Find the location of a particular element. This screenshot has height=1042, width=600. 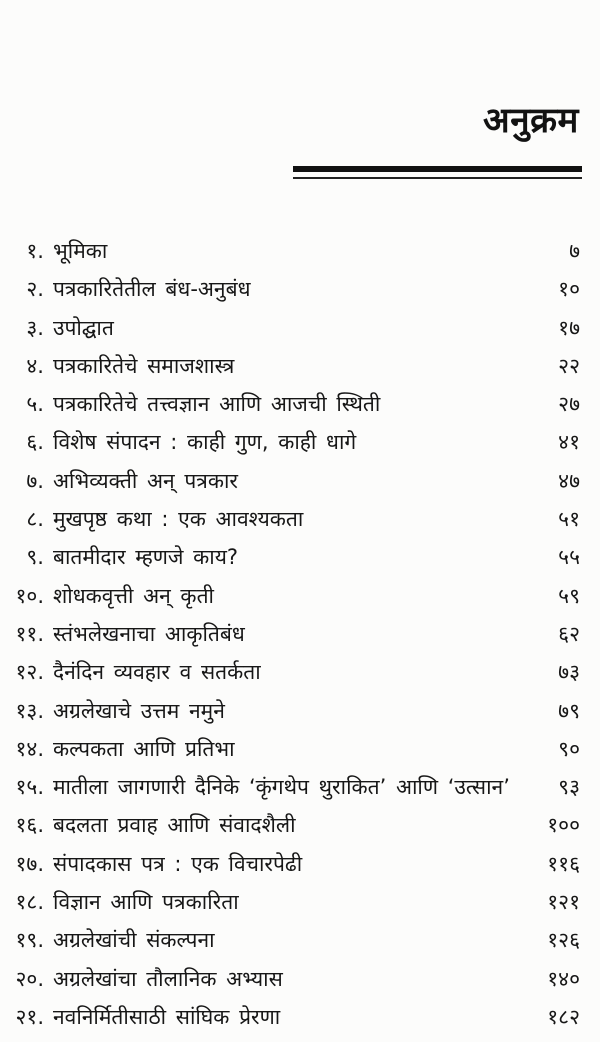

toc-entry-title: भूमिका is located at coordinates (80, 251).